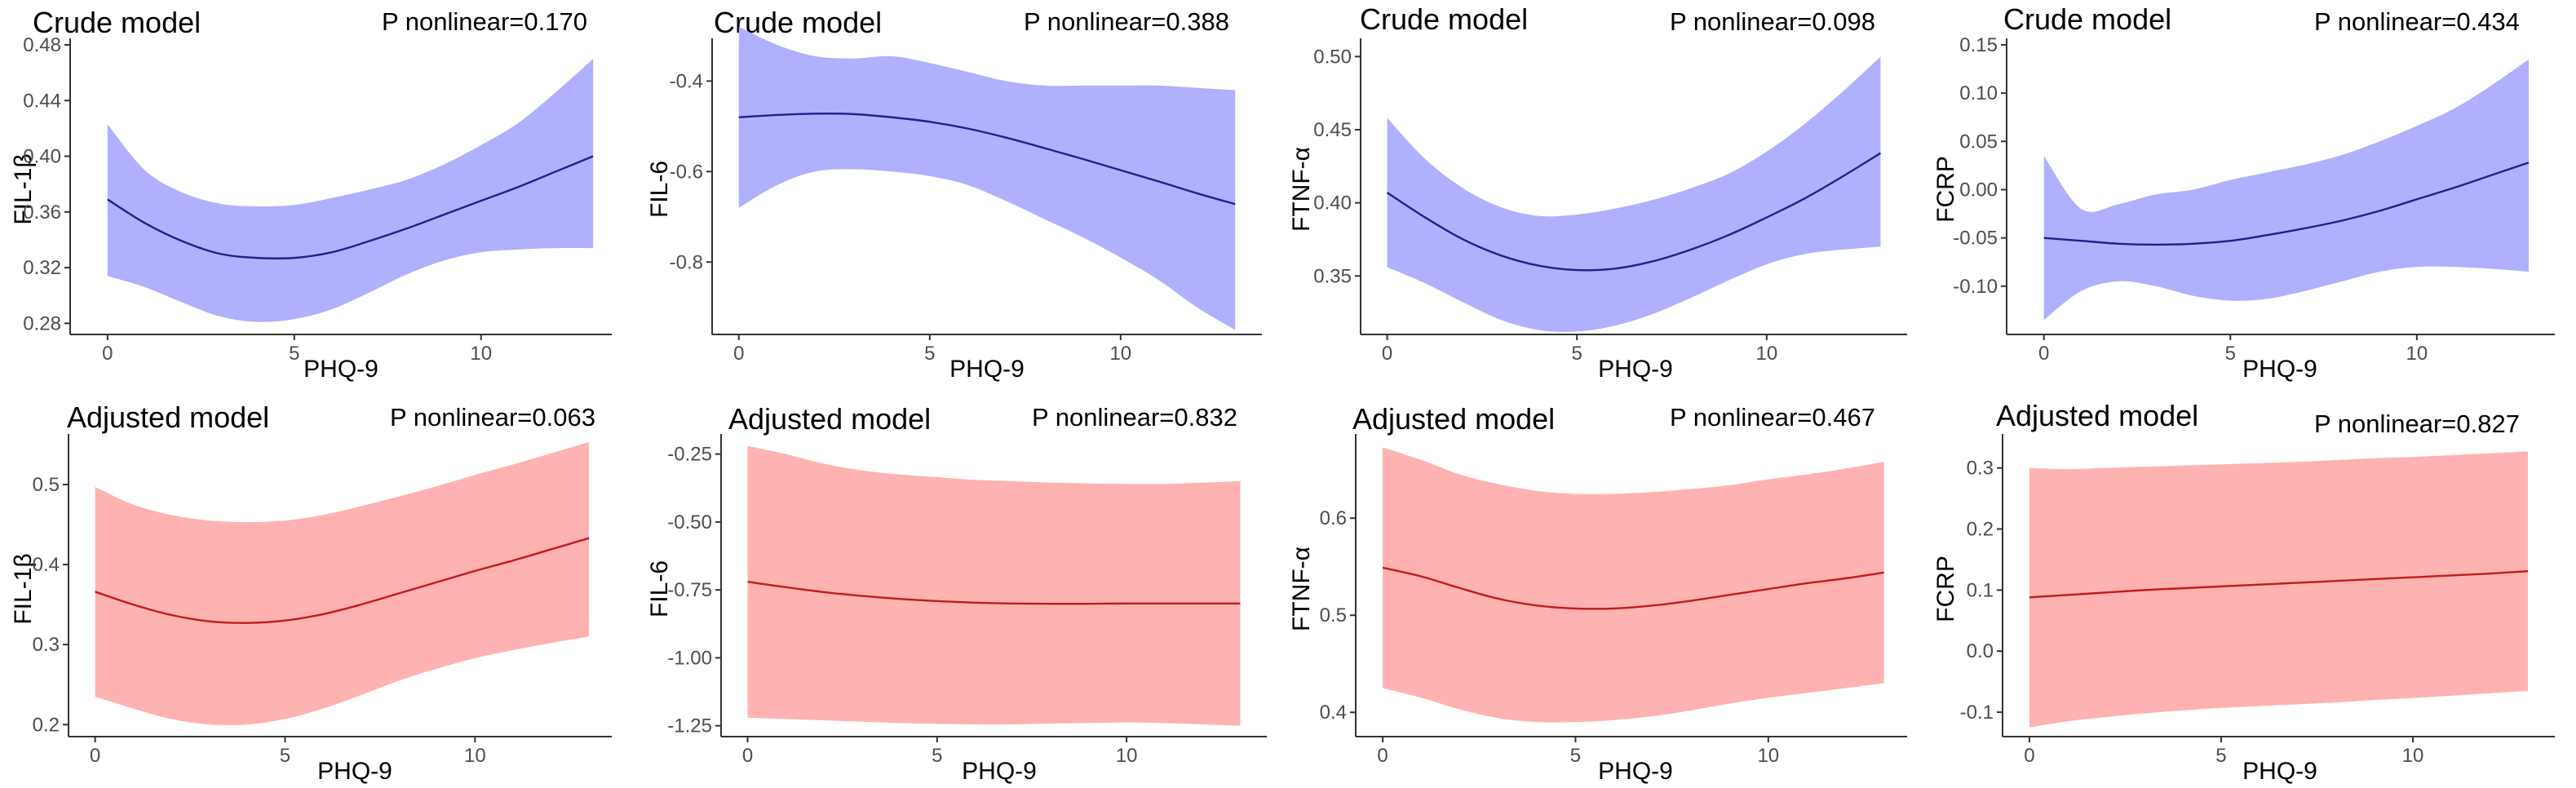 This screenshot has height=788, width=2576. I want to click on y-tick-label: -0.8, so click(686, 262).